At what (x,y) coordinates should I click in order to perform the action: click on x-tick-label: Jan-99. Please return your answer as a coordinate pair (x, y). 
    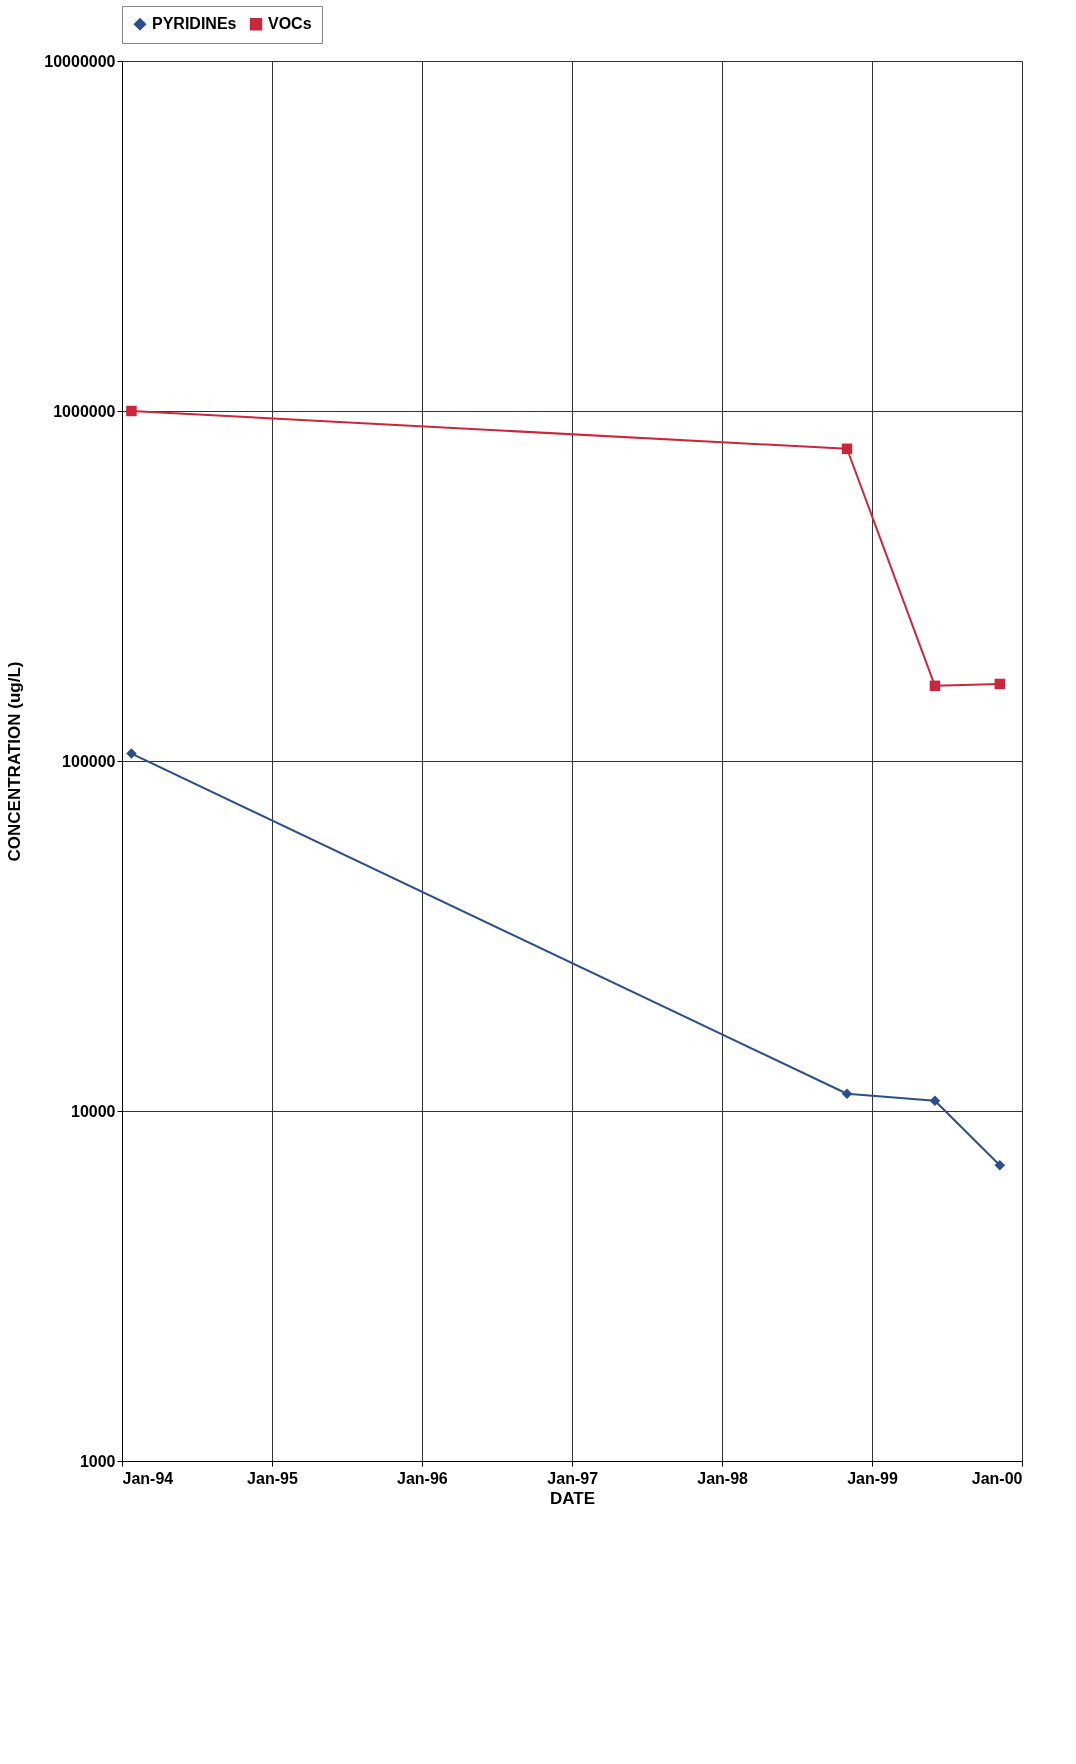
    Looking at the image, I should click on (873, 1478).